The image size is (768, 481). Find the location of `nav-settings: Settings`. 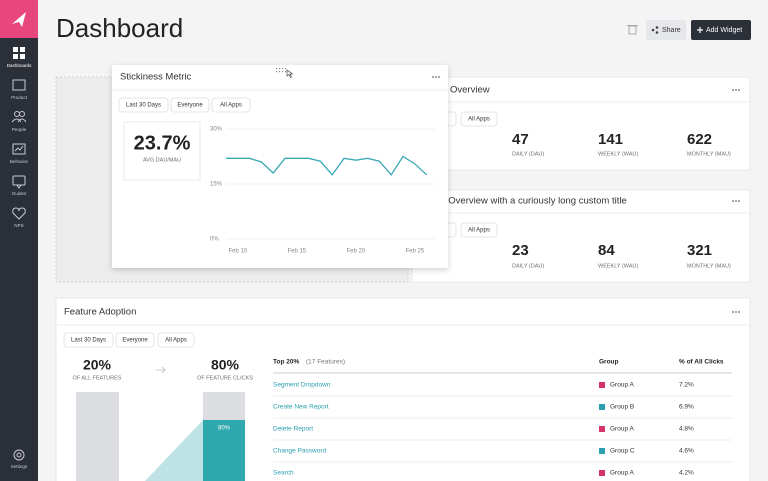

nav-settings: Settings is located at coordinates (19, 459).